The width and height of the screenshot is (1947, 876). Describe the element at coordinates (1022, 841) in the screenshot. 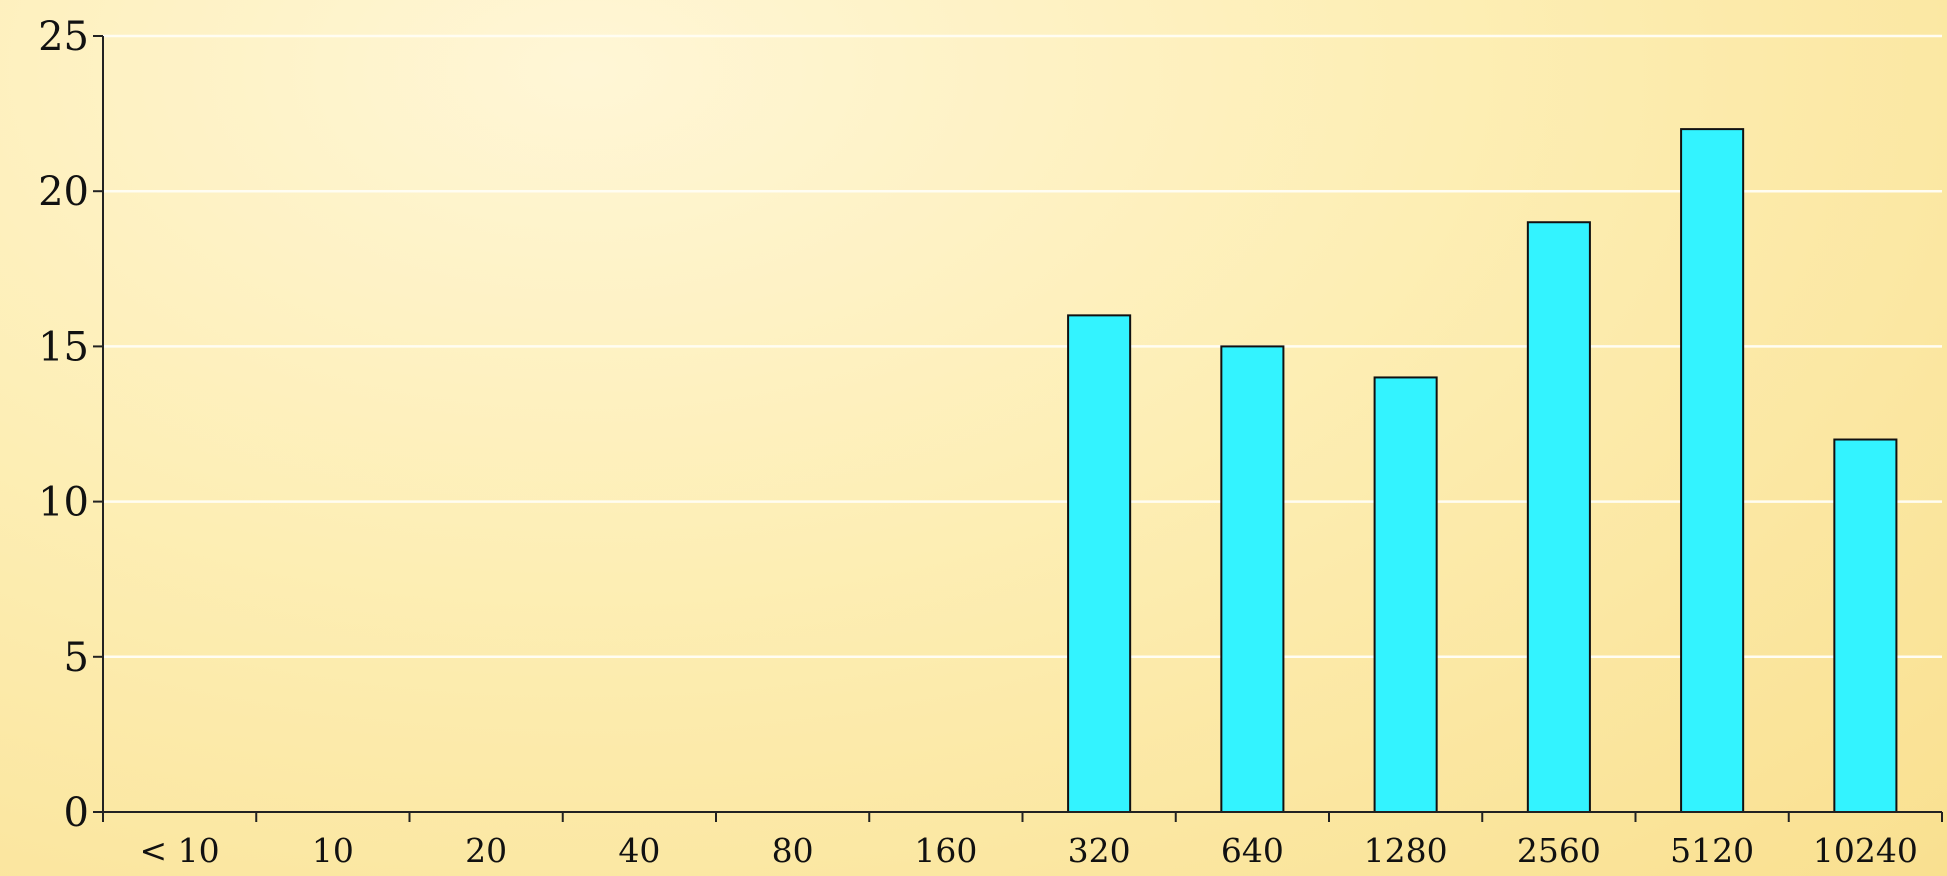

I see `x-axis-ticks: < 10 10 20 40 80 160 320 640 1280 2560 5120 10240` at that location.